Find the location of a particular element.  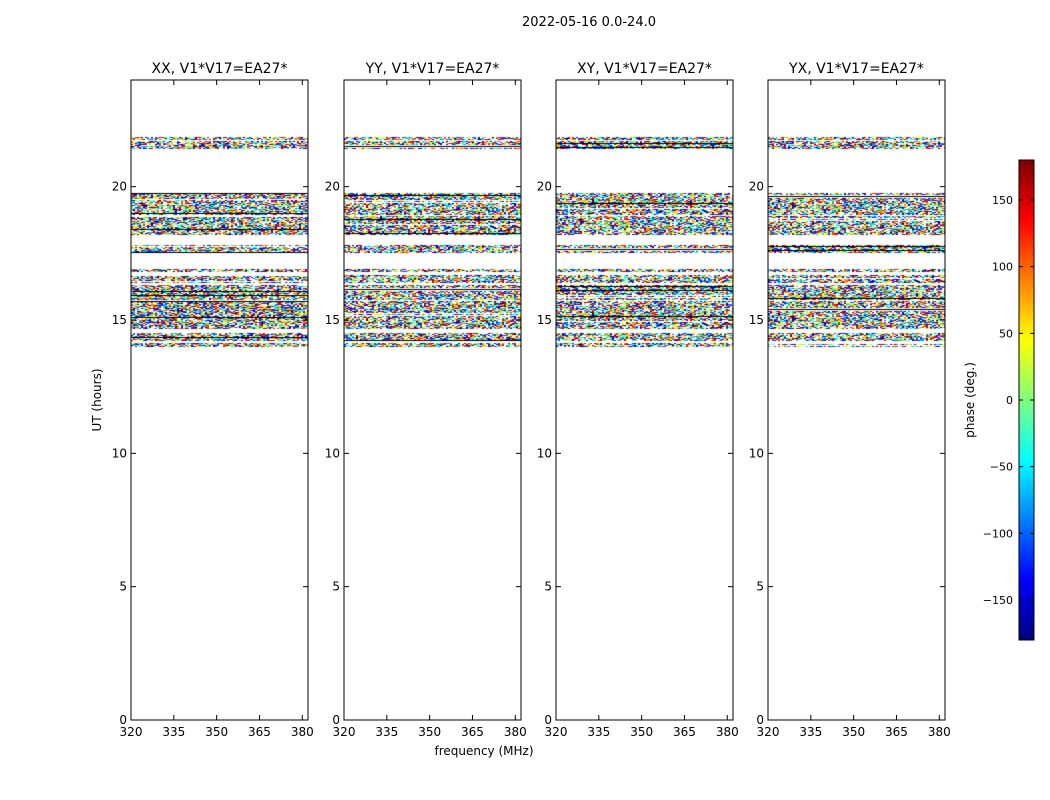

panel-title: YY, V1*V17=EA27* is located at coordinates (432, 69).